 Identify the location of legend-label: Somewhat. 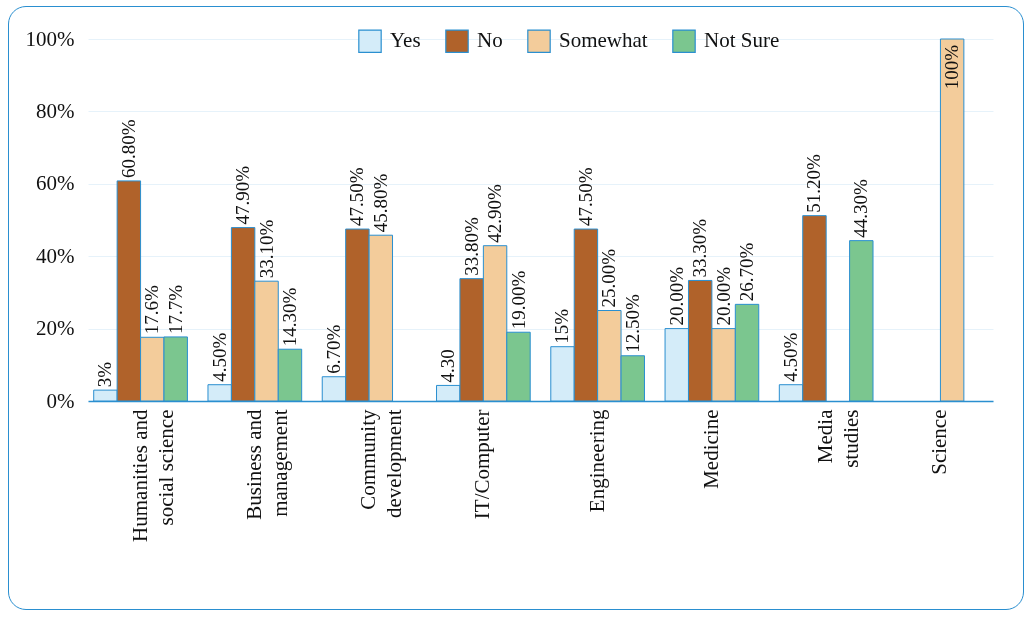
(603, 40).